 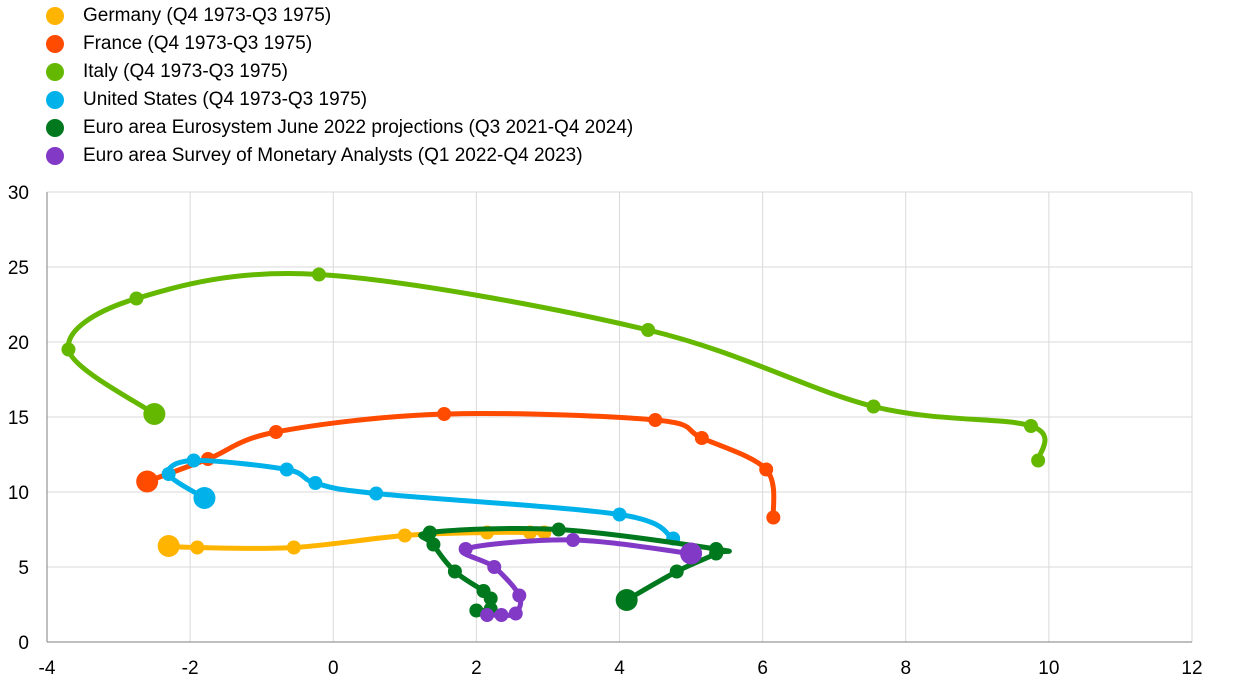 What do you see at coordinates (55, 156) in the screenshot?
I see `legend-marker-euro-area-sma` at bounding box center [55, 156].